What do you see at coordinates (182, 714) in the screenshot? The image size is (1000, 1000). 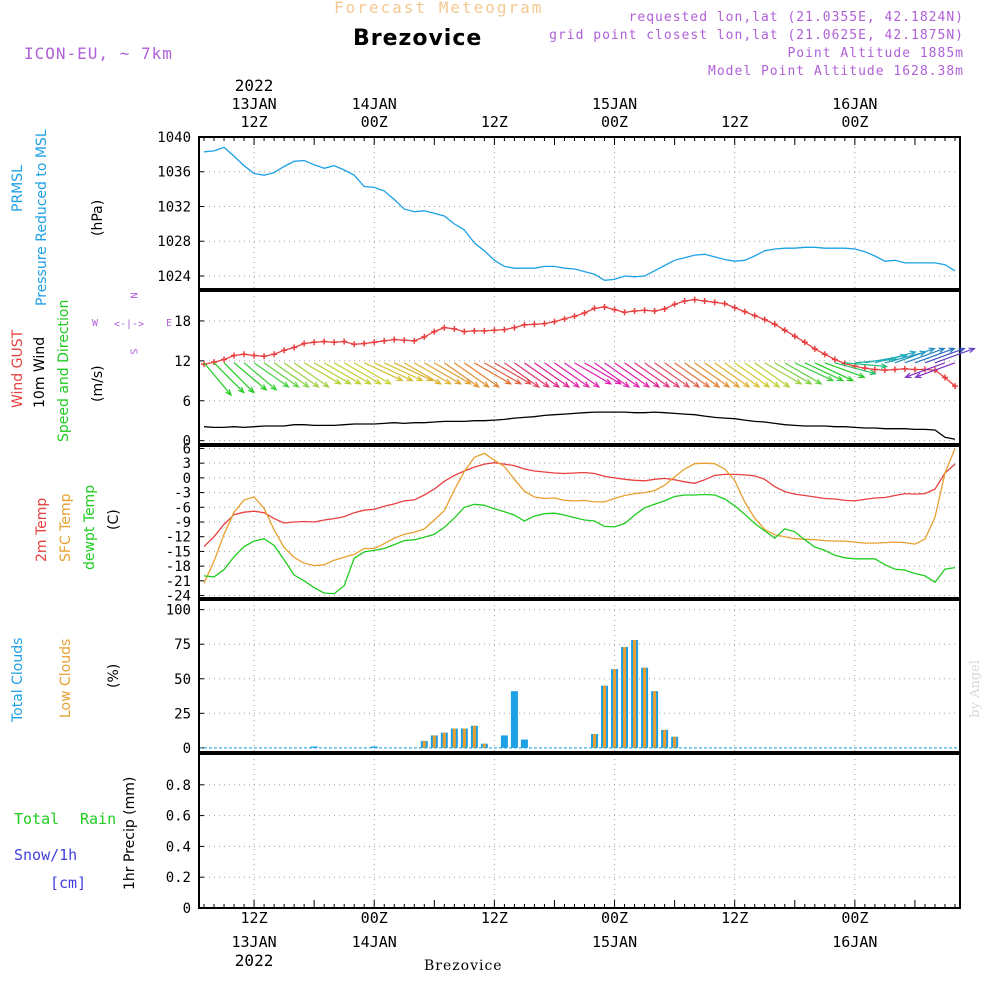 I see `y-tick-label: 25` at bounding box center [182, 714].